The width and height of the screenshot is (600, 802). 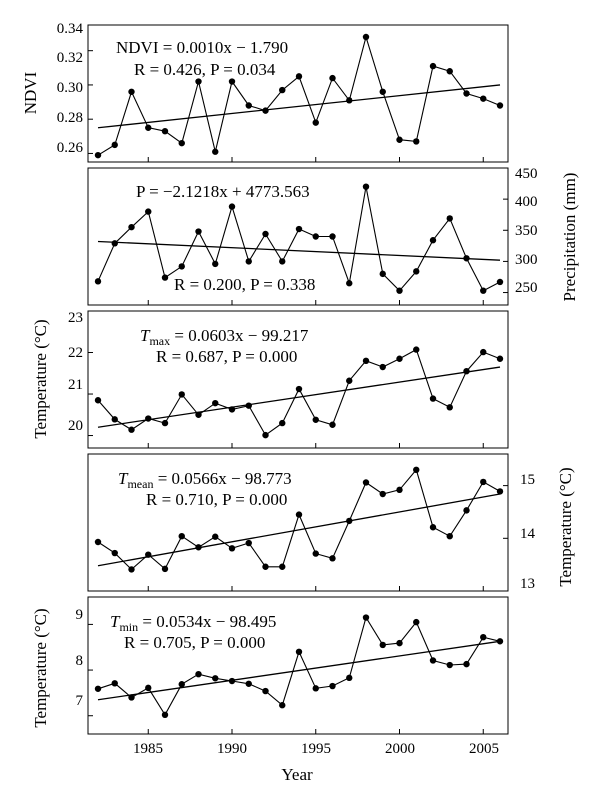 I want to click on panel-ndvi-plot, so click(x=296, y=97).